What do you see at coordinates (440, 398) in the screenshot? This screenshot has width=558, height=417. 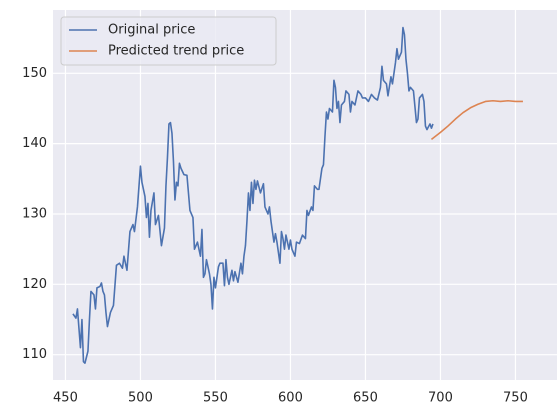 I see `x-tick-label: 700` at bounding box center [440, 398].